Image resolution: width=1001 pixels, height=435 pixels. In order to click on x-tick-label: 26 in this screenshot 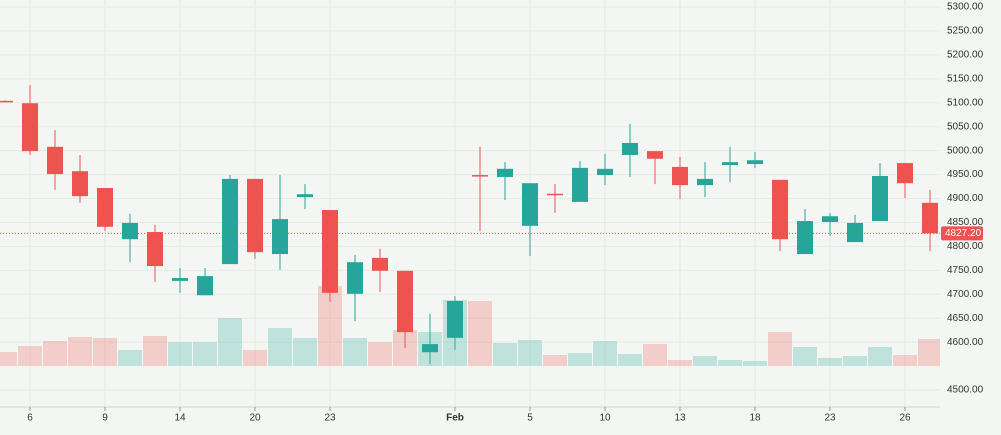, I will do `click(905, 418)`.